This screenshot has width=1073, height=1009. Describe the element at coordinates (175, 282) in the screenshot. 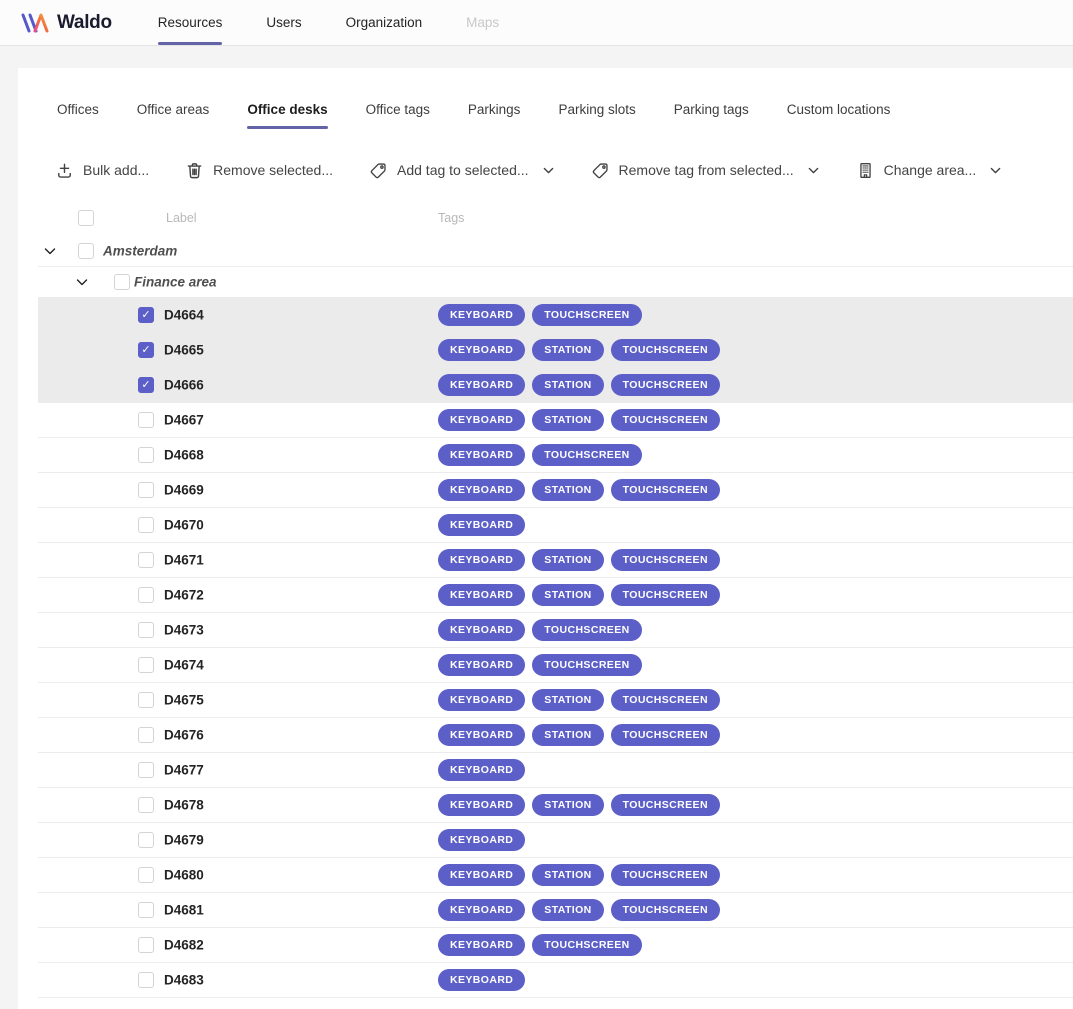

I see `group-label: Finance area` at that location.